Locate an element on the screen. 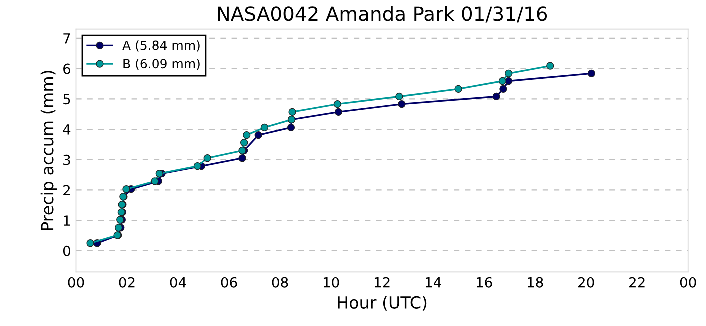  x-tick-label: 20 is located at coordinates (586, 282).